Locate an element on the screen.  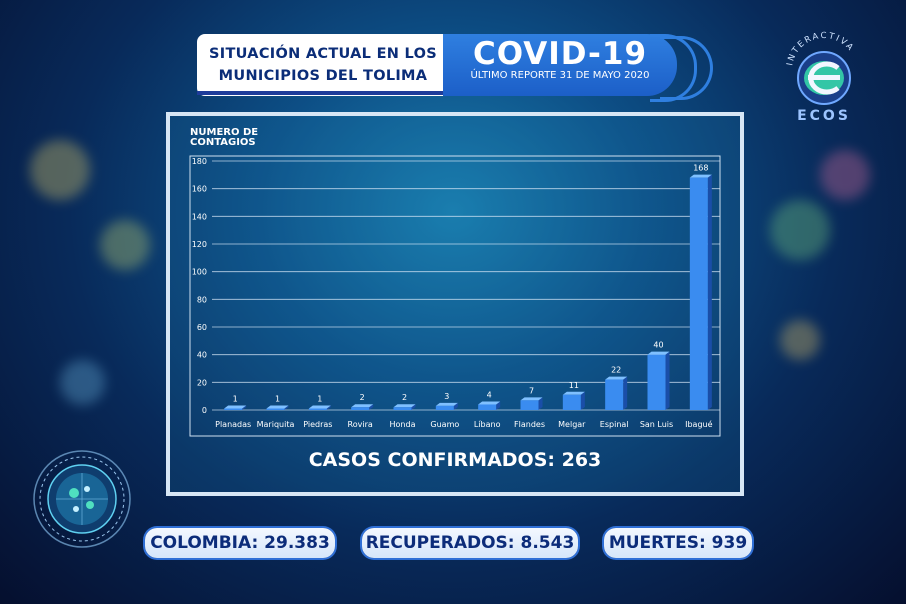
ecos-e-logo: INTERACTIVA ECOS is located at coordinates (824, 76).